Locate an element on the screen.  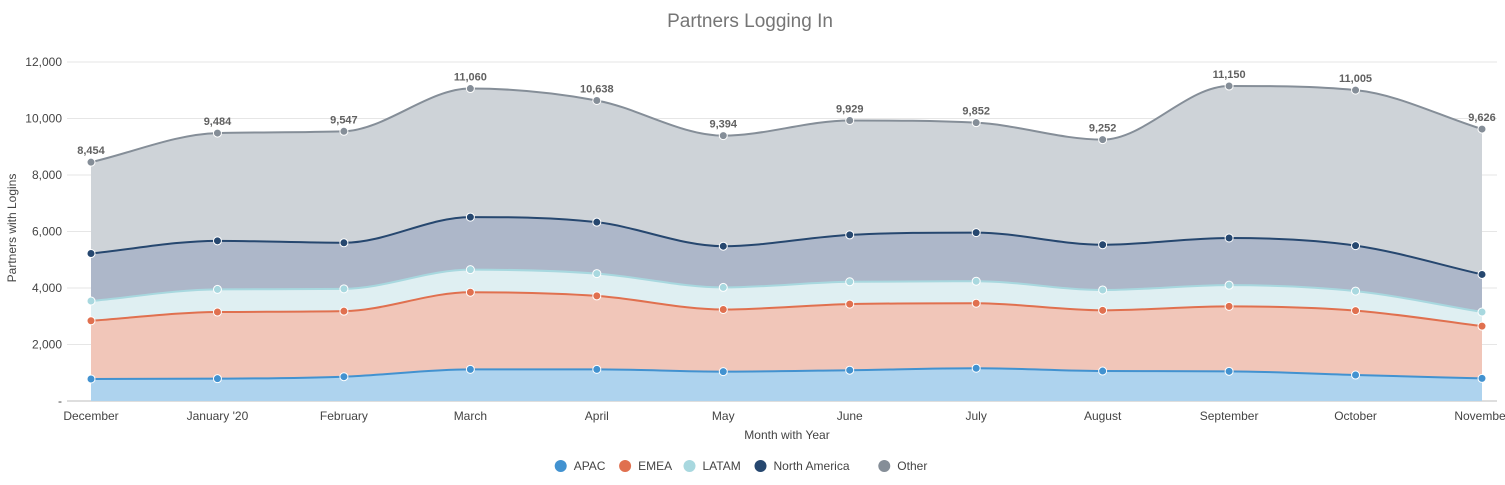
y-tick-label-2000: 2,000 is located at coordinates (47, 345).